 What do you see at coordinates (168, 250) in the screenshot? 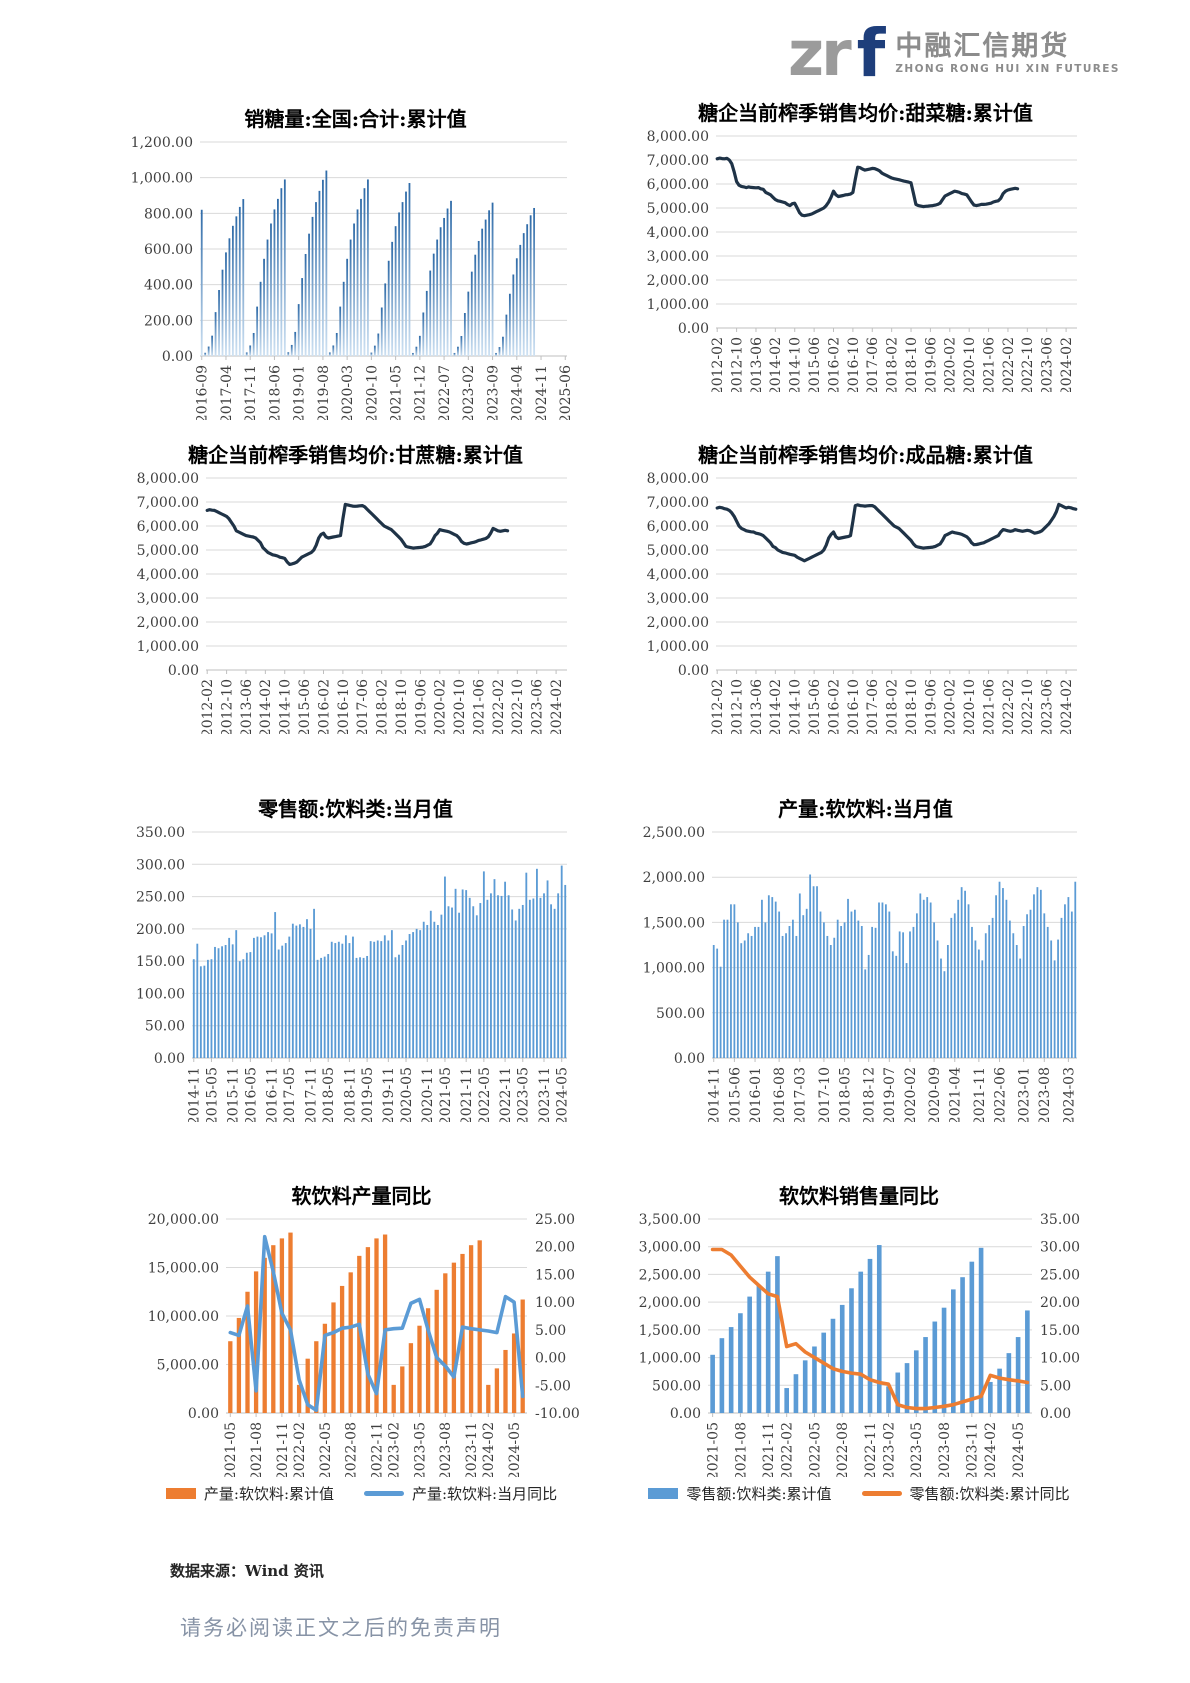
I see `svg-text: 600.00` at bounding box center [168, 250].